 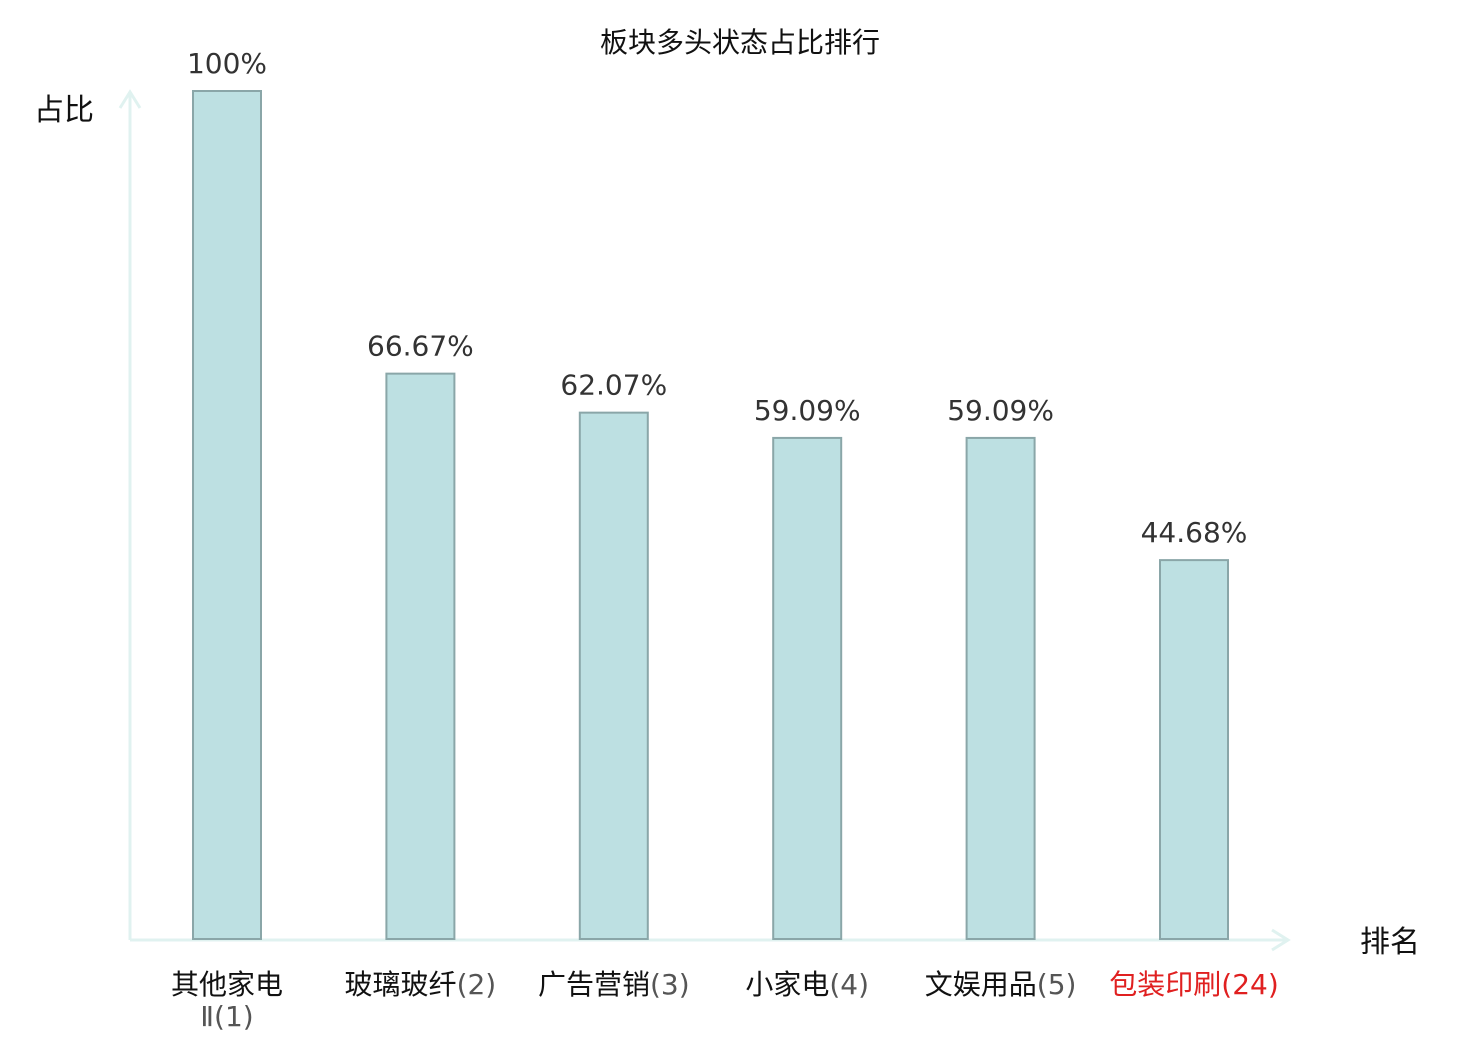 What do you see at coordinates (613, 385) in the screenshot?
I see `value-label-3: 62.07%` at bounding box center [613, 385].